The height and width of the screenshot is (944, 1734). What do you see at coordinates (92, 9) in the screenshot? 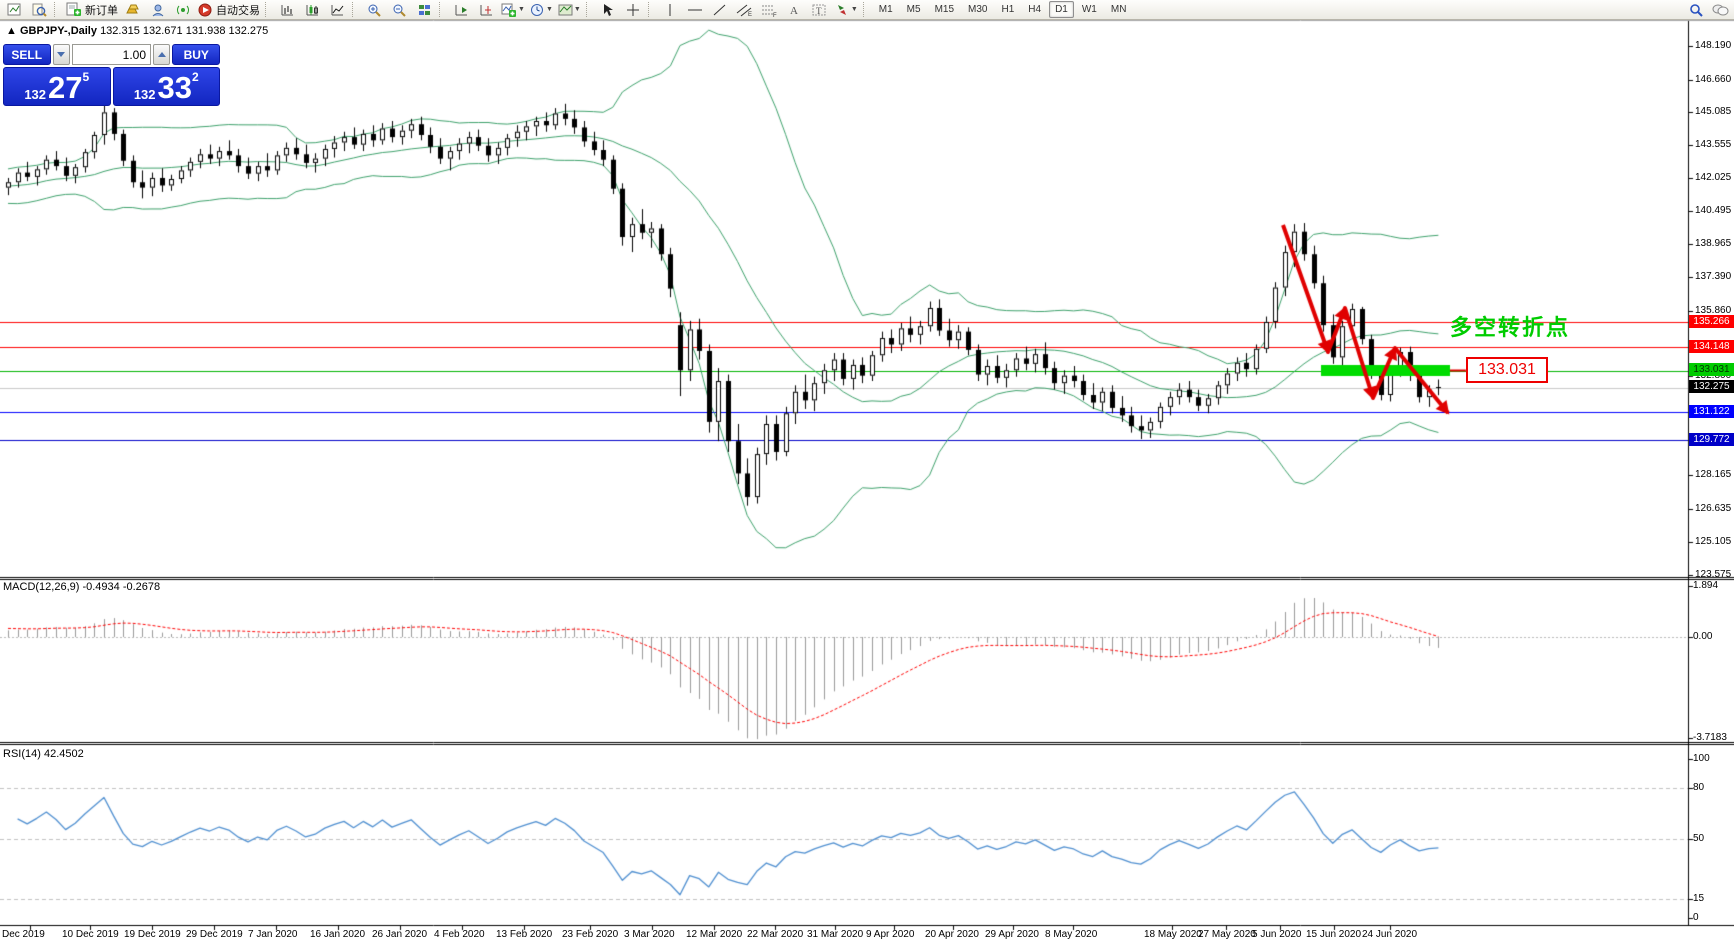
I see `new-order-button: 新订单` at bounding box center [92, 9].